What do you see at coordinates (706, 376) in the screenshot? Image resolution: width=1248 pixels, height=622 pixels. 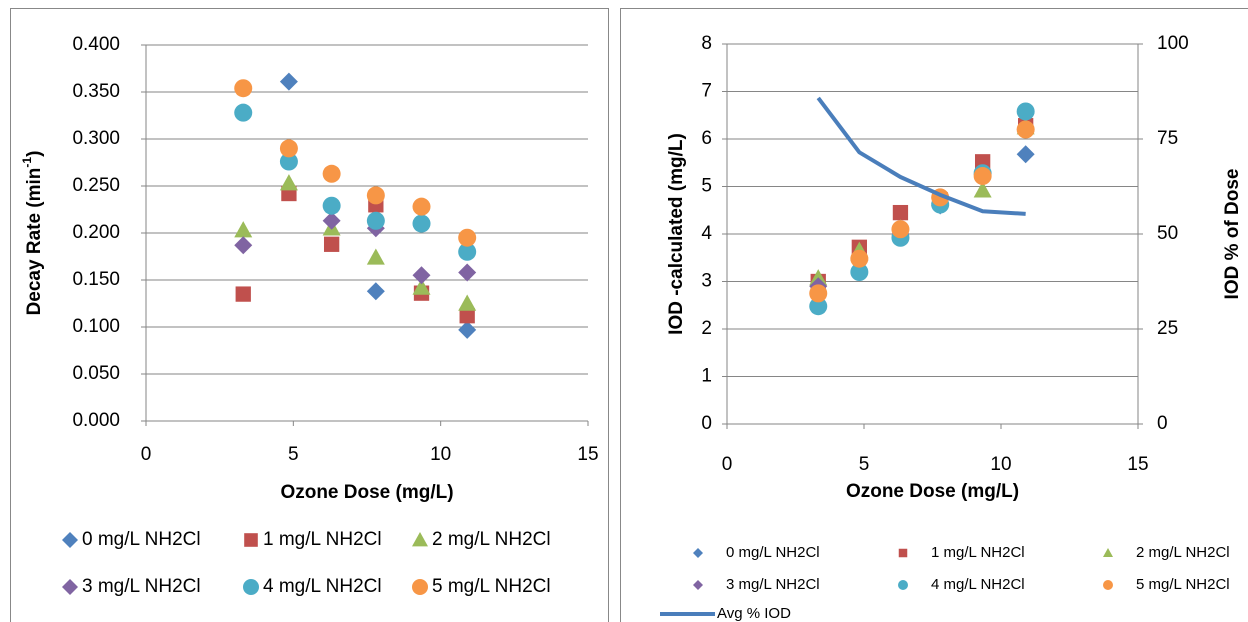 I see `y-tick-label: 1` at bounding box center [706, 376].